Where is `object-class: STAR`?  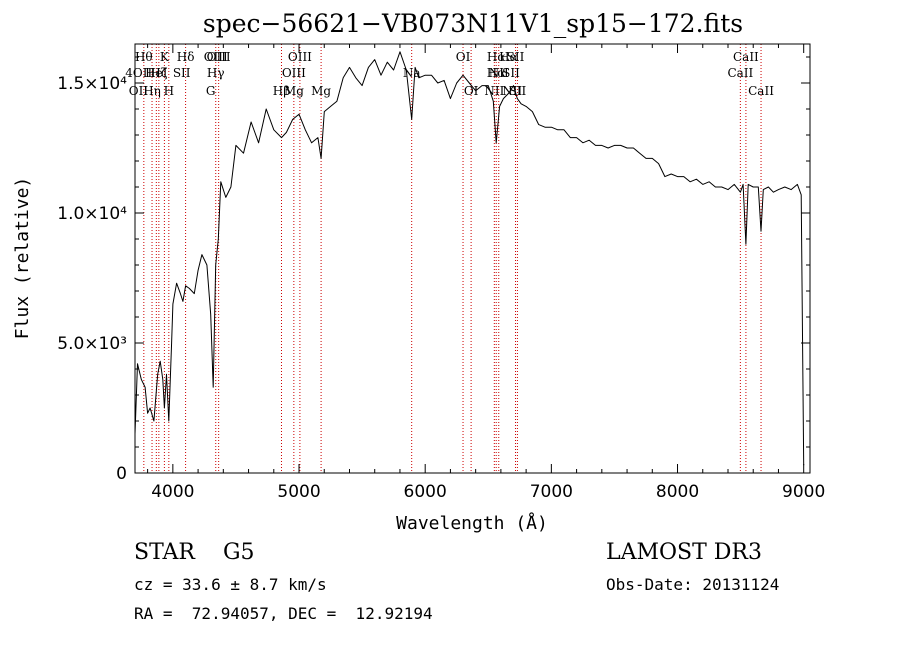
object-class: STAR is located at coordinates (164, 552).